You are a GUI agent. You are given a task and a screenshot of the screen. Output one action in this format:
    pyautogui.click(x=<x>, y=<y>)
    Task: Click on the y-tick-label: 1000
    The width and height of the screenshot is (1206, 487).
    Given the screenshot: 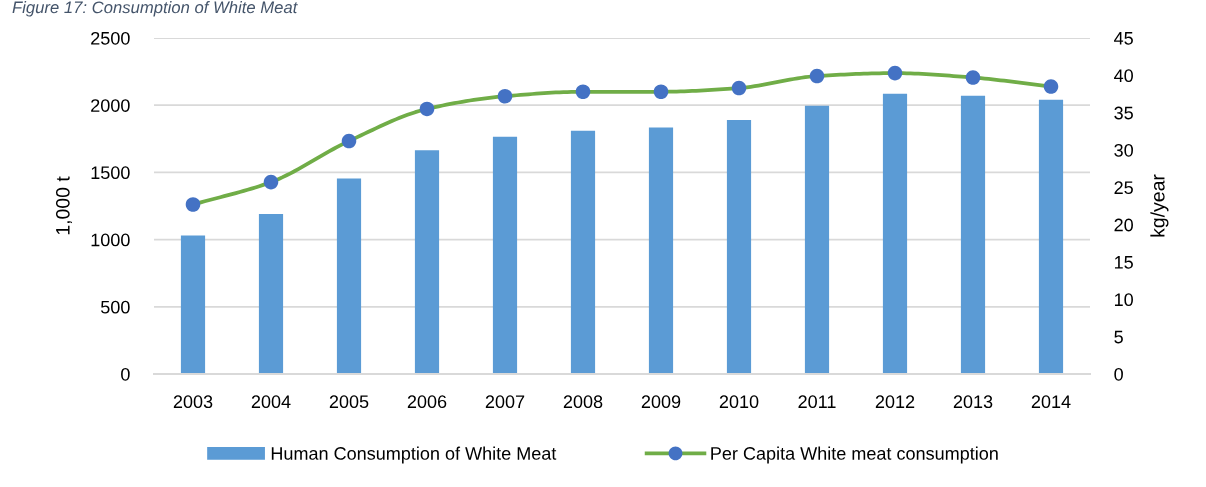 What is the action you would take?
    pyautogui.click(x=110, y=240)
    